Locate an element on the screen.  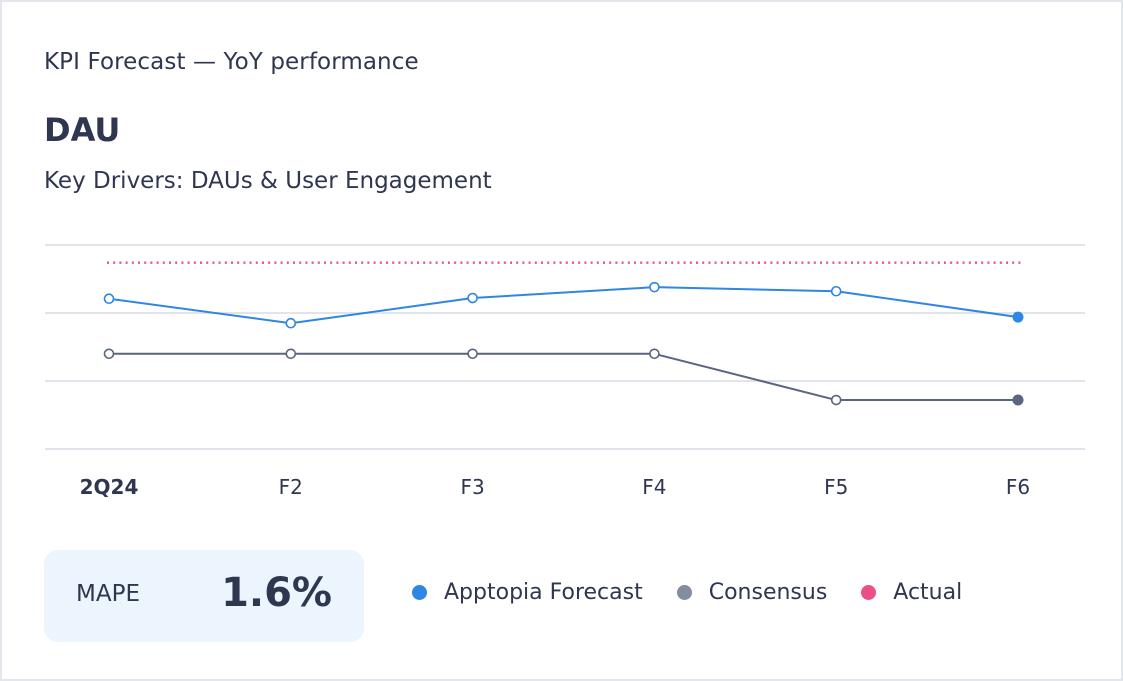
mape-value: 1.6% is located at coordinates (276, 593).